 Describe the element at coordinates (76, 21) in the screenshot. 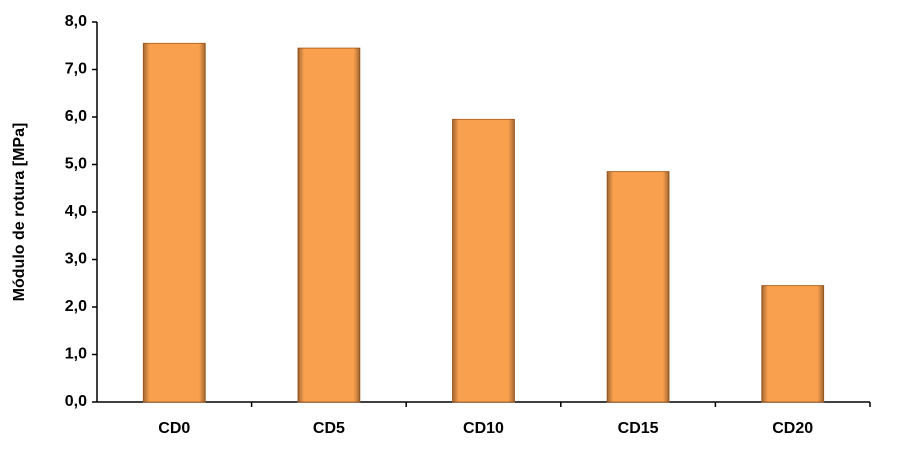

I see `y-tick-label: 8,0` at that location.